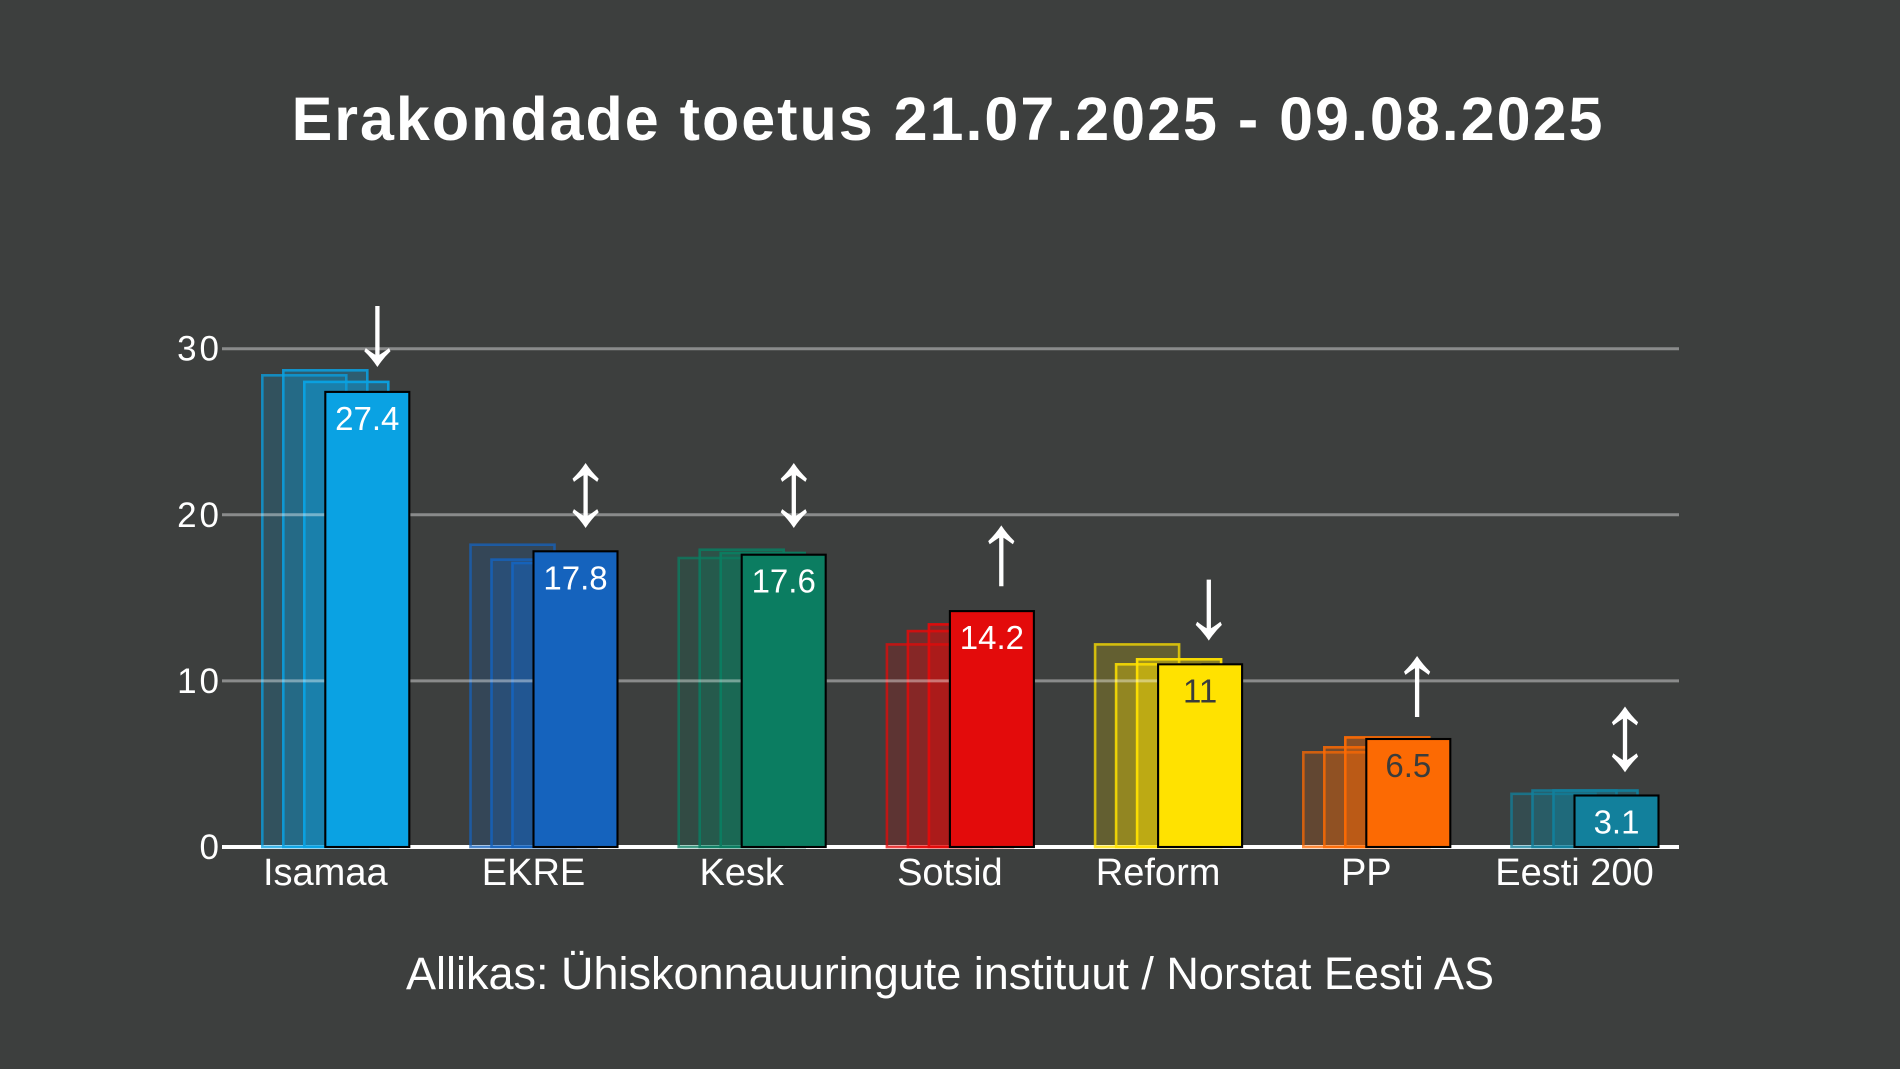  What do you see at coordinates (211, 847) in the screenshot?
I see `svg-text: 0` at bounding box center [211, 847].